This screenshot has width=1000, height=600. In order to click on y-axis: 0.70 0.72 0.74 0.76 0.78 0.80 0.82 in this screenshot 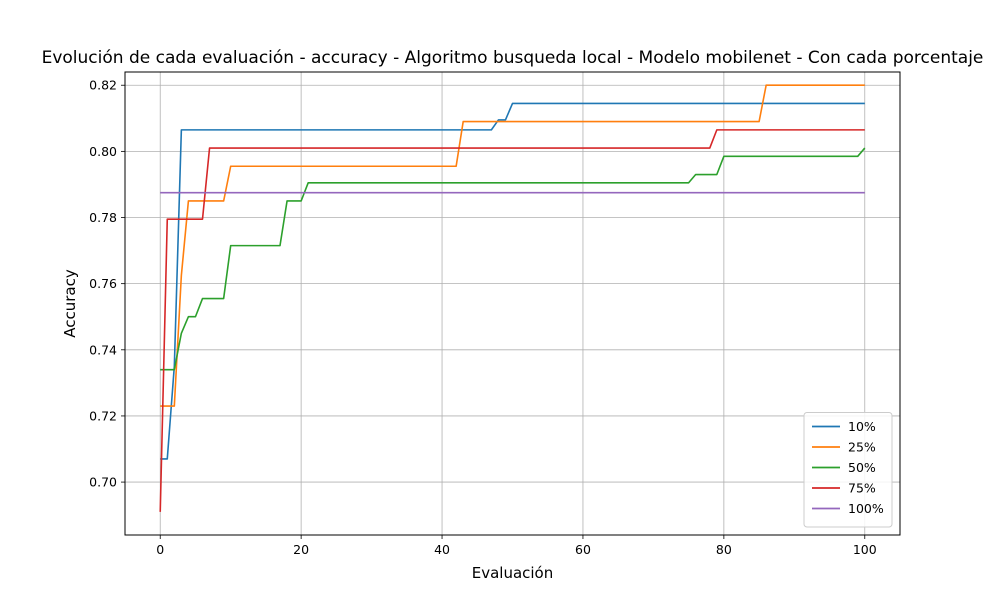, I will do `click(107, 284)`.